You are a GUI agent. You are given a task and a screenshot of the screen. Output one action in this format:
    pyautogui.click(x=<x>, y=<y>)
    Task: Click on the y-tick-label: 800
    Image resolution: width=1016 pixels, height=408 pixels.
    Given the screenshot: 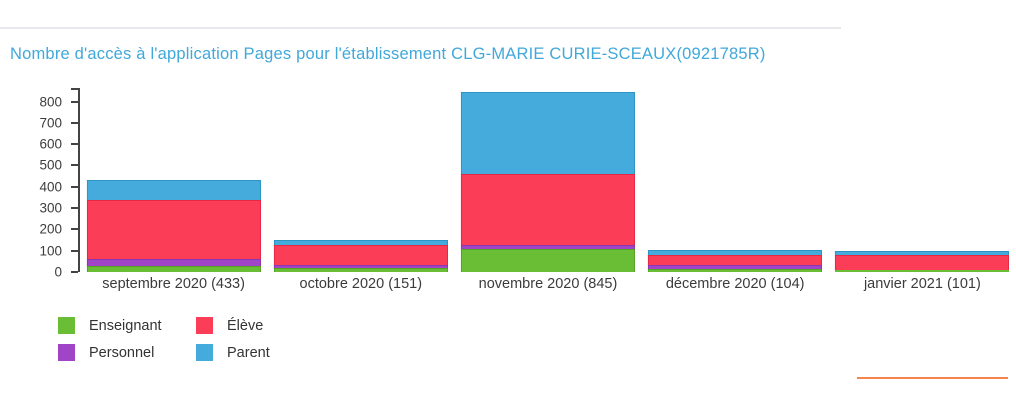 What is the action you would take?
    pyautogui.click(x=50, y=101)
    